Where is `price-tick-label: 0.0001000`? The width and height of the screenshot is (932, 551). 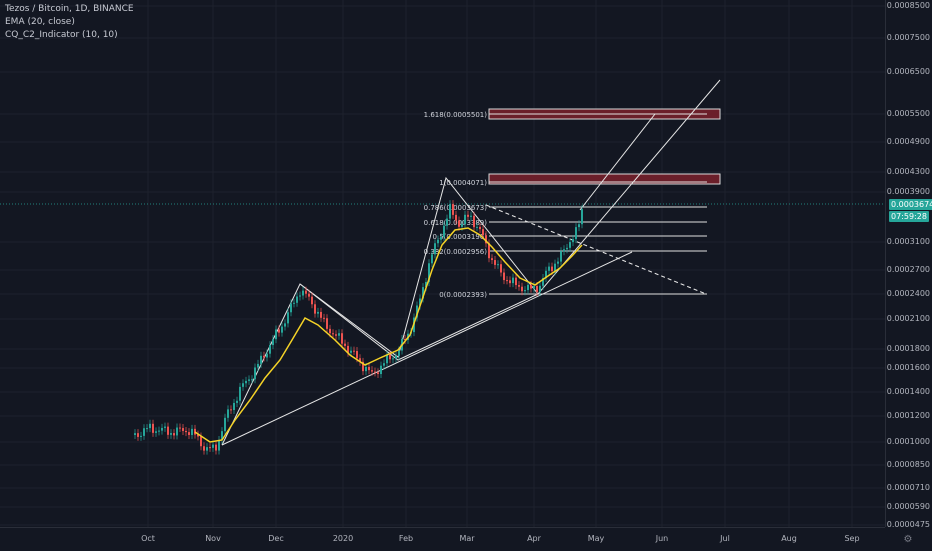
price-tick-label: 0.0001000 is located at coordinates (908, 441).